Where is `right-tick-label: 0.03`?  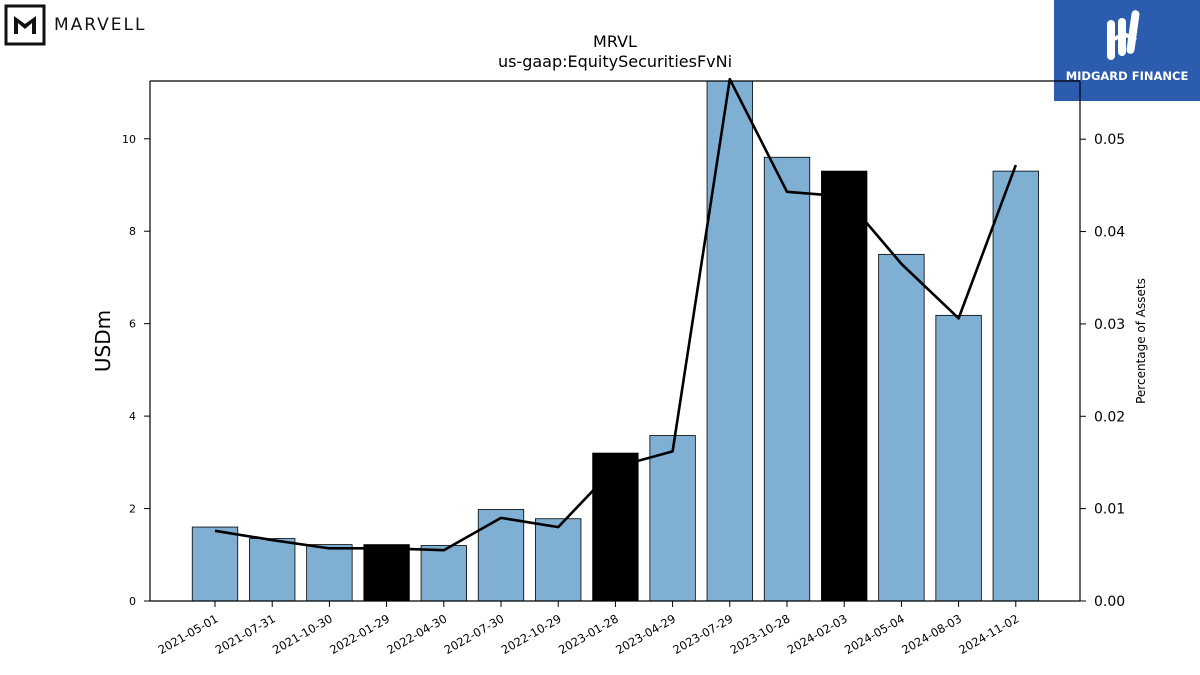
right-tick-label: 0.03 is located at coordinates (1109, 325).